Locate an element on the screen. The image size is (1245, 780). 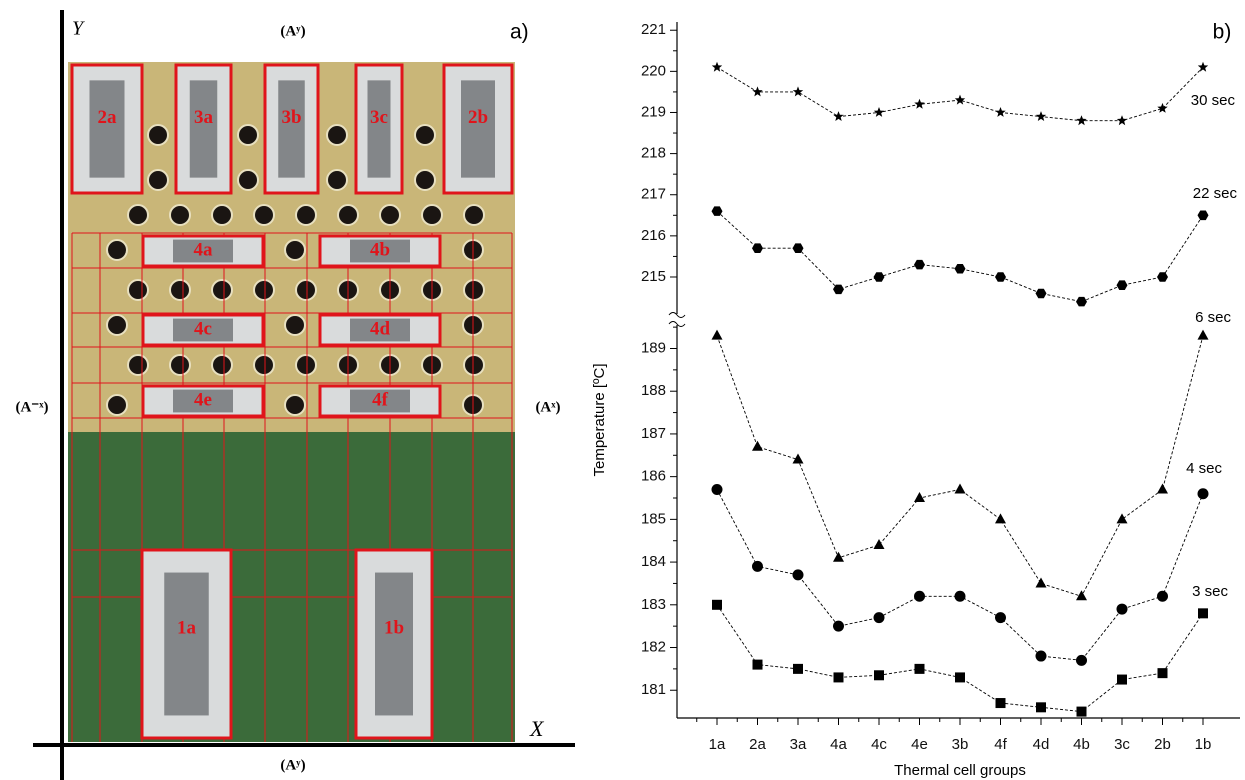
x-axis-title: Thermal cell groups is located at coordinates (960, 770).